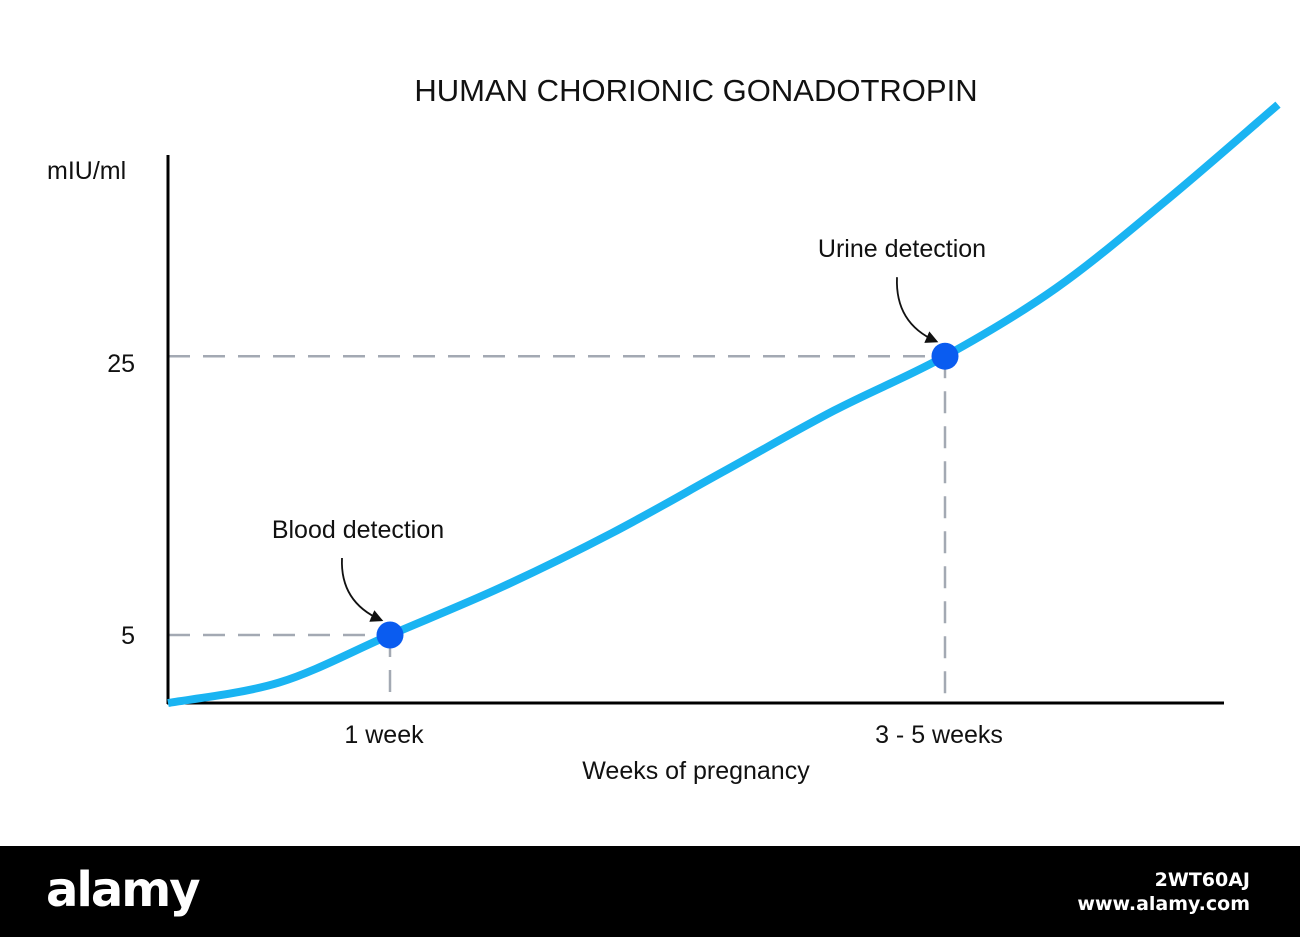 This screenshot has height=937, width=1300. What do you see at coordinates (650, 891) in the screenshot?
I see `watermark-bar: alamy 2WT60AJ www.alamy.com` at bounding box center [650, 891].